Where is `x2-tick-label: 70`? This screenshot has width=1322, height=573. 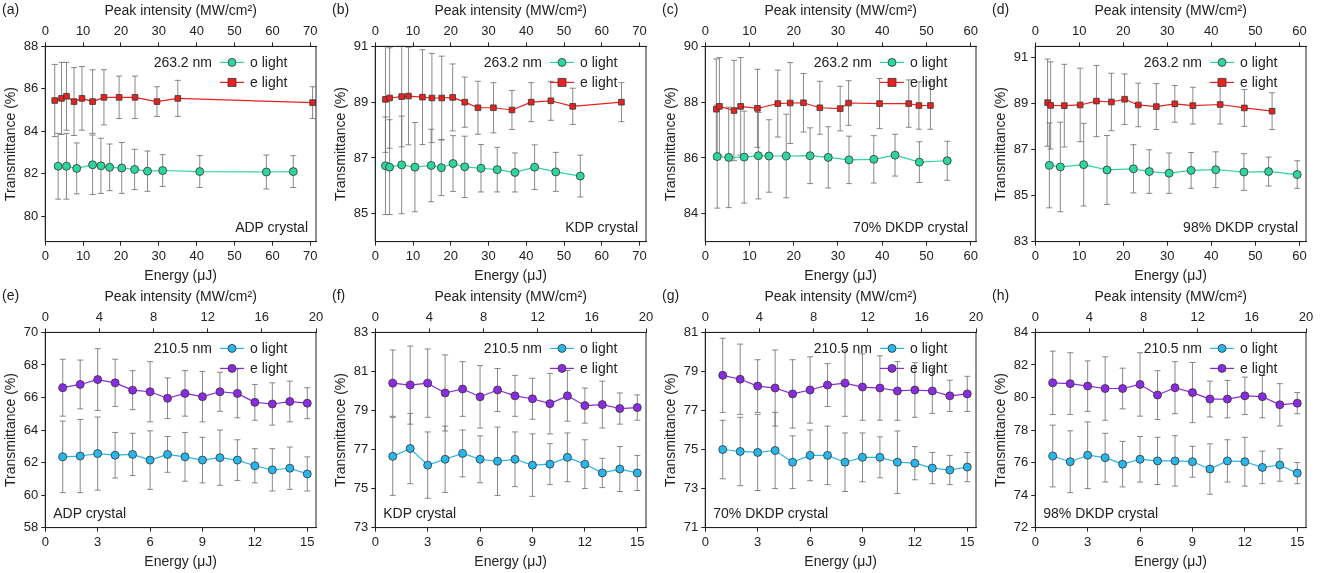
x2-tick-label: 70 is located at coordinates (310, 31).